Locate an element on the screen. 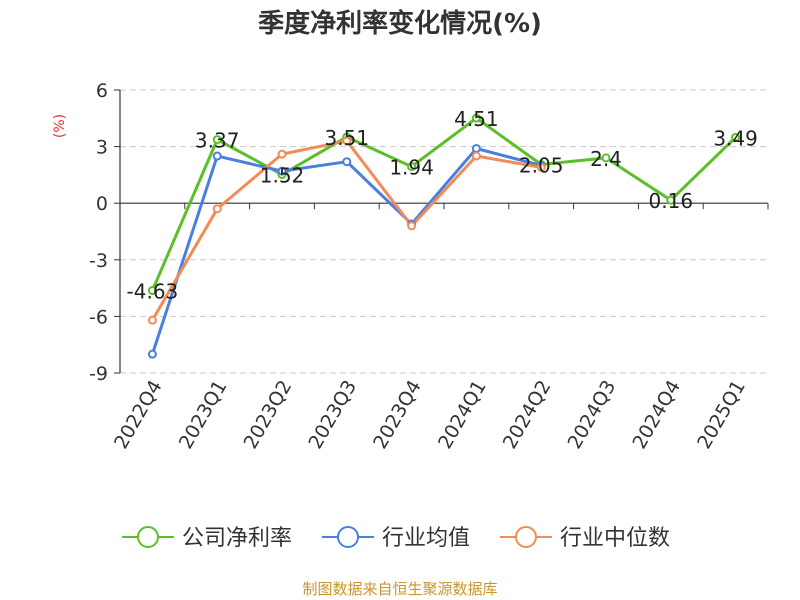 This screenshot has height=600, width=800. y-tick-label: -9 is located at coordinates (98, 374).